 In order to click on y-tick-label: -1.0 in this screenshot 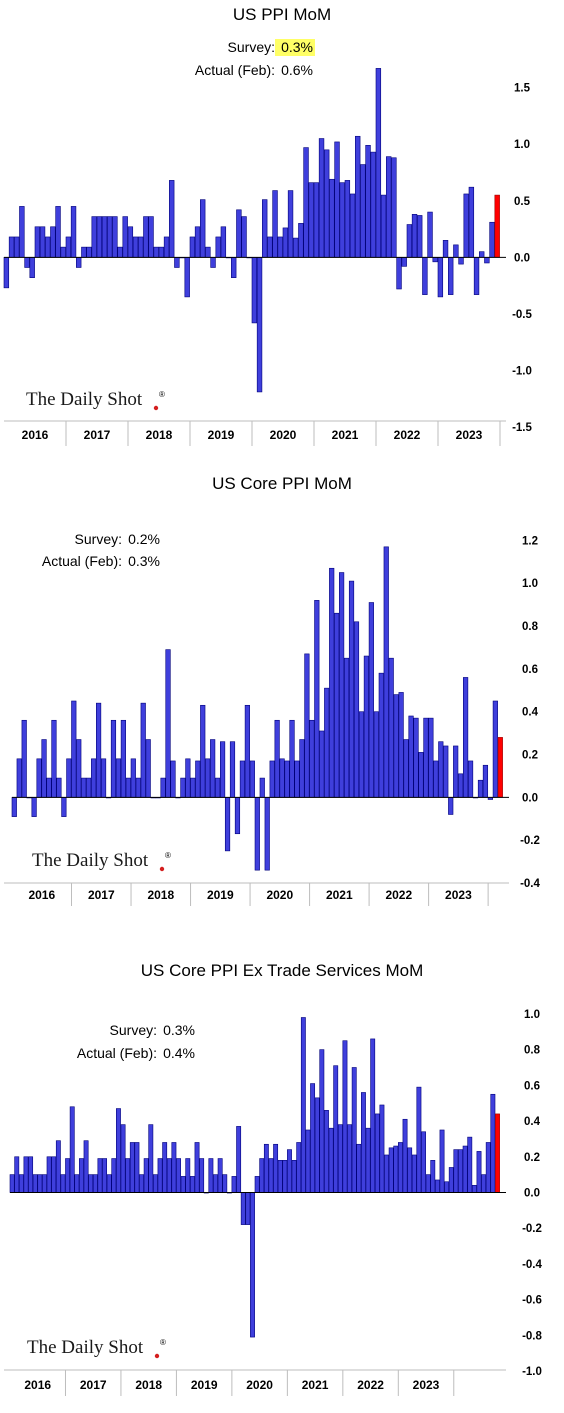, I will do `click(532, 1372)`.